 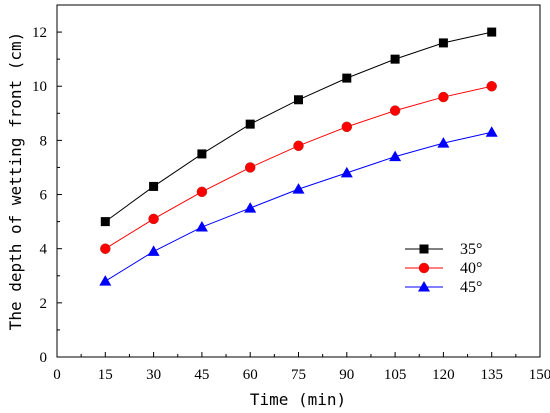 I want to click on x-tick-label: 120, so click(x=443, y=375).